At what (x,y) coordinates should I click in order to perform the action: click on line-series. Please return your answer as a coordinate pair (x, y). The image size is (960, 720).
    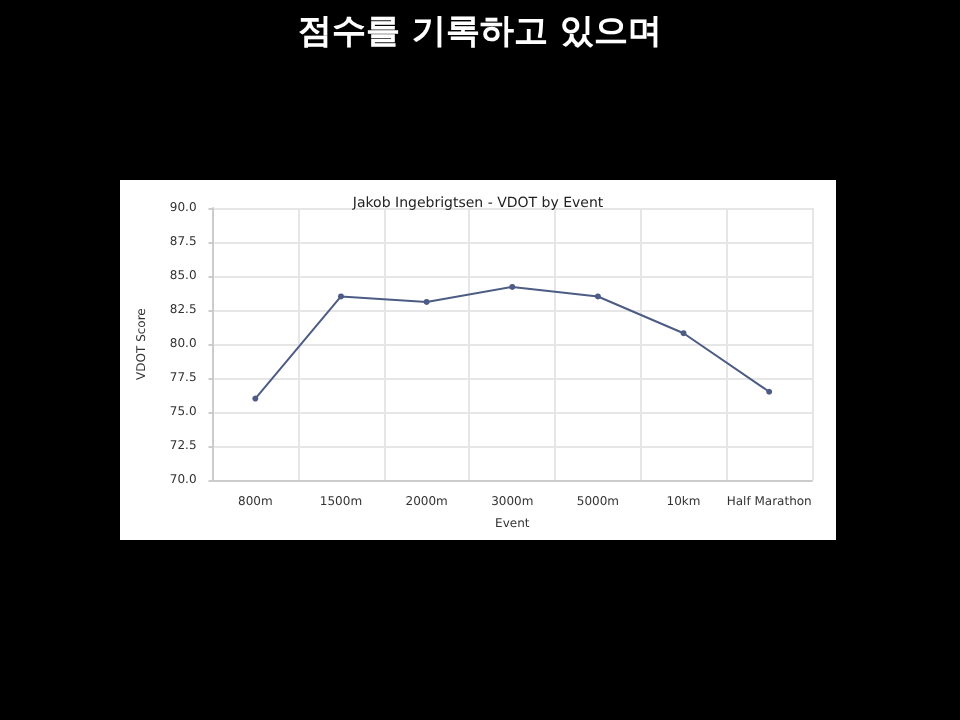
    Looking at the image, I should click on (512, 342).